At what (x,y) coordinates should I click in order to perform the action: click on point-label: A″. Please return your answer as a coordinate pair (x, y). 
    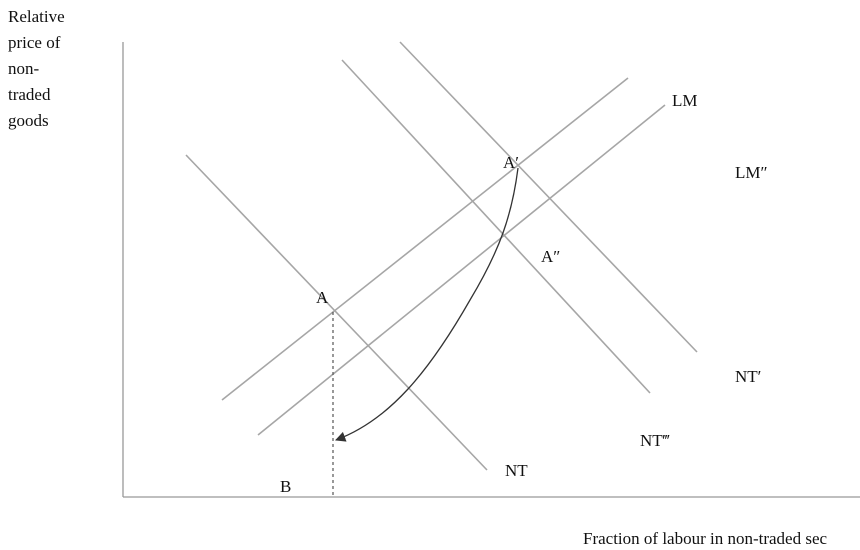
    Looking at the image, I should click on (550, 256).